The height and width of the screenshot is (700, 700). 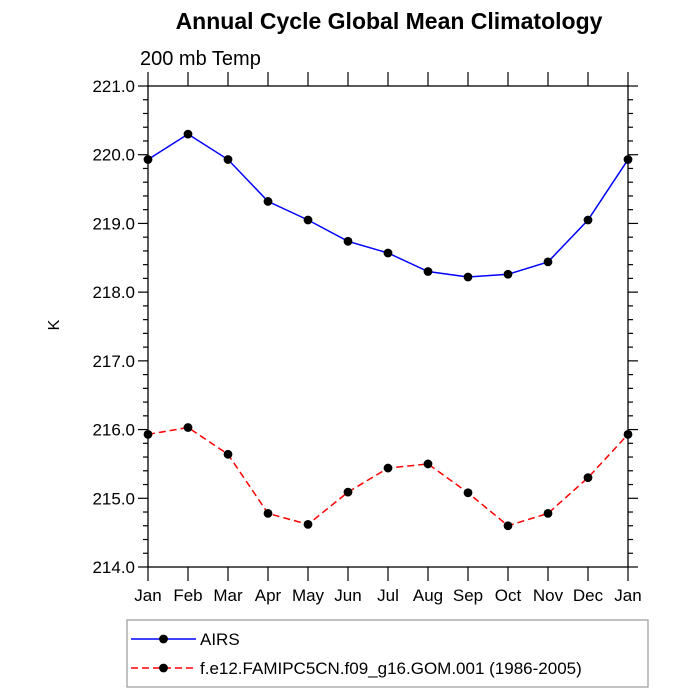 I want to click on x-tick-label: Jul, so click(x=388, y=595).